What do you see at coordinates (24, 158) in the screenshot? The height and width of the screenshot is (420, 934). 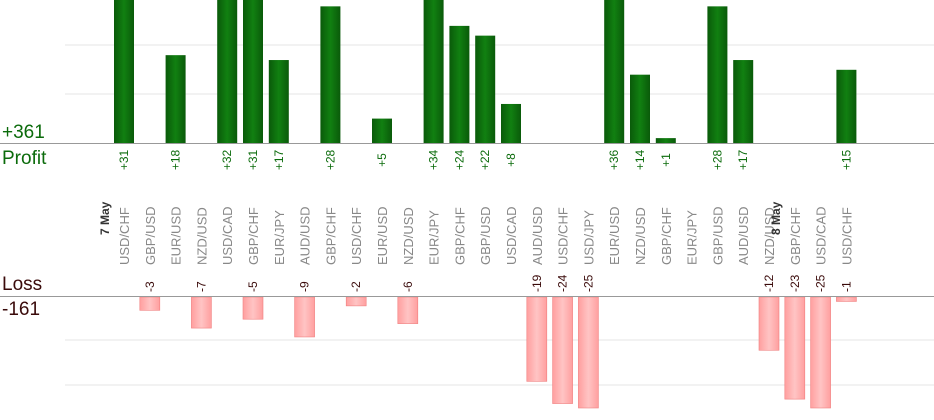 I see `profit-label: Profit` at bounding box center [24, 158].